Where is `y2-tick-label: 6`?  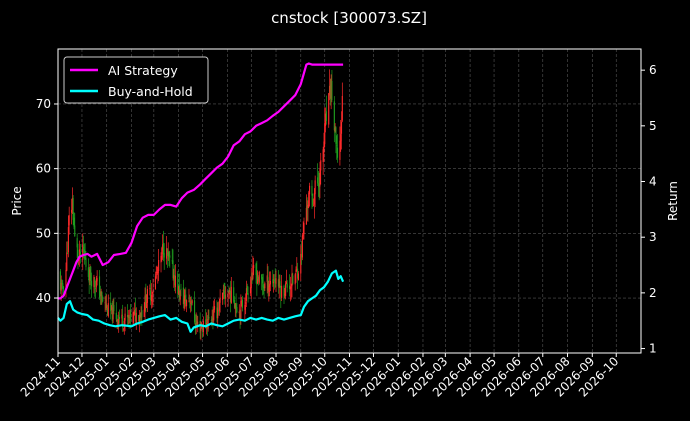
y2-tick-label: 6 is located at coordinates (653, 70).